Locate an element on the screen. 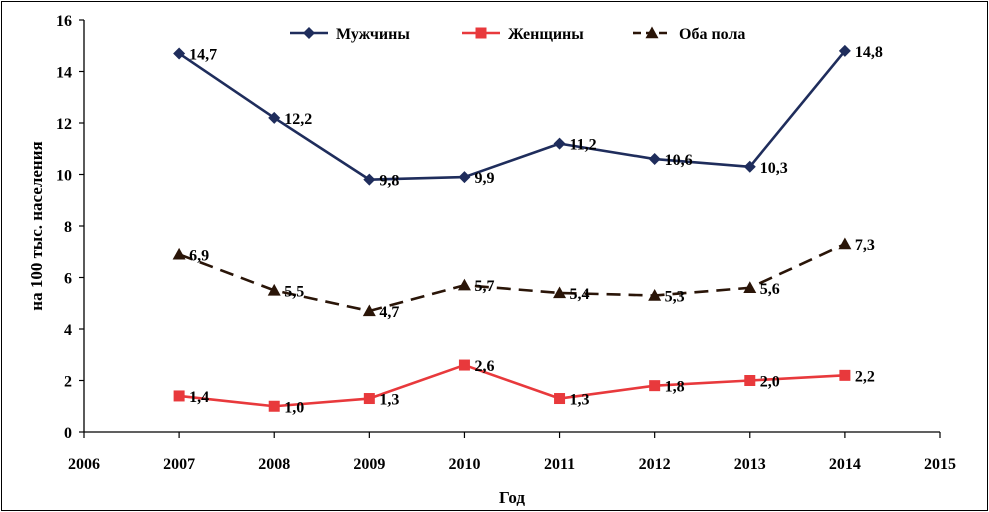  data-label: 5,4 is located at coordinates (580, 294).